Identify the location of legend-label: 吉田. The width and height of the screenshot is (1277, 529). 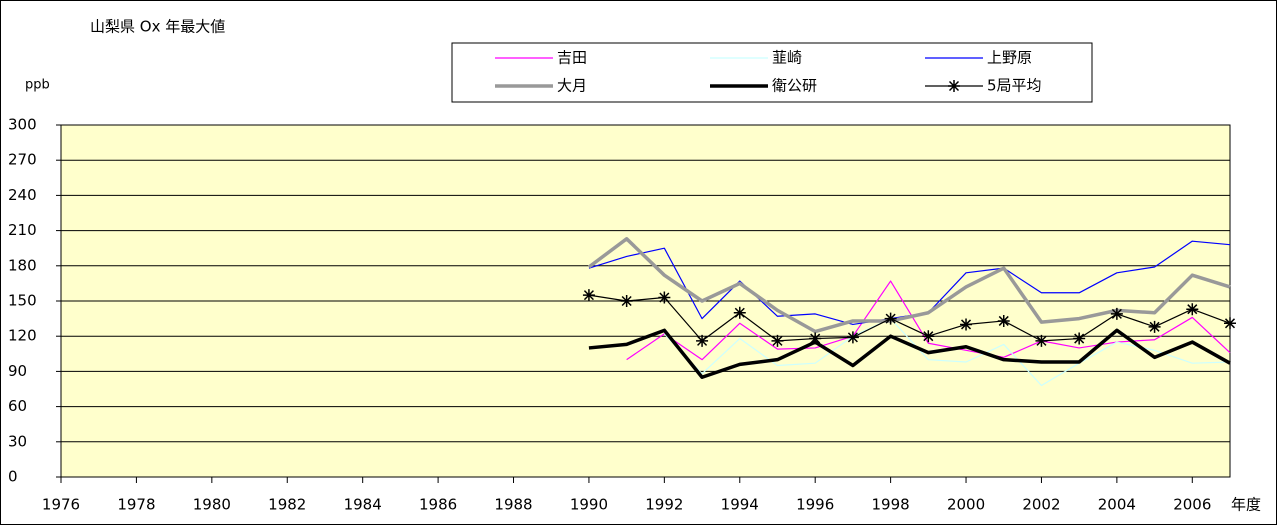
(572, 58).